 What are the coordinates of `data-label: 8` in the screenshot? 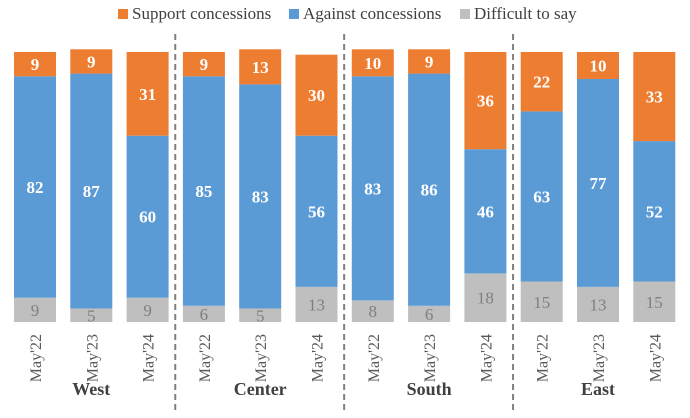 It's located at (373, 311).